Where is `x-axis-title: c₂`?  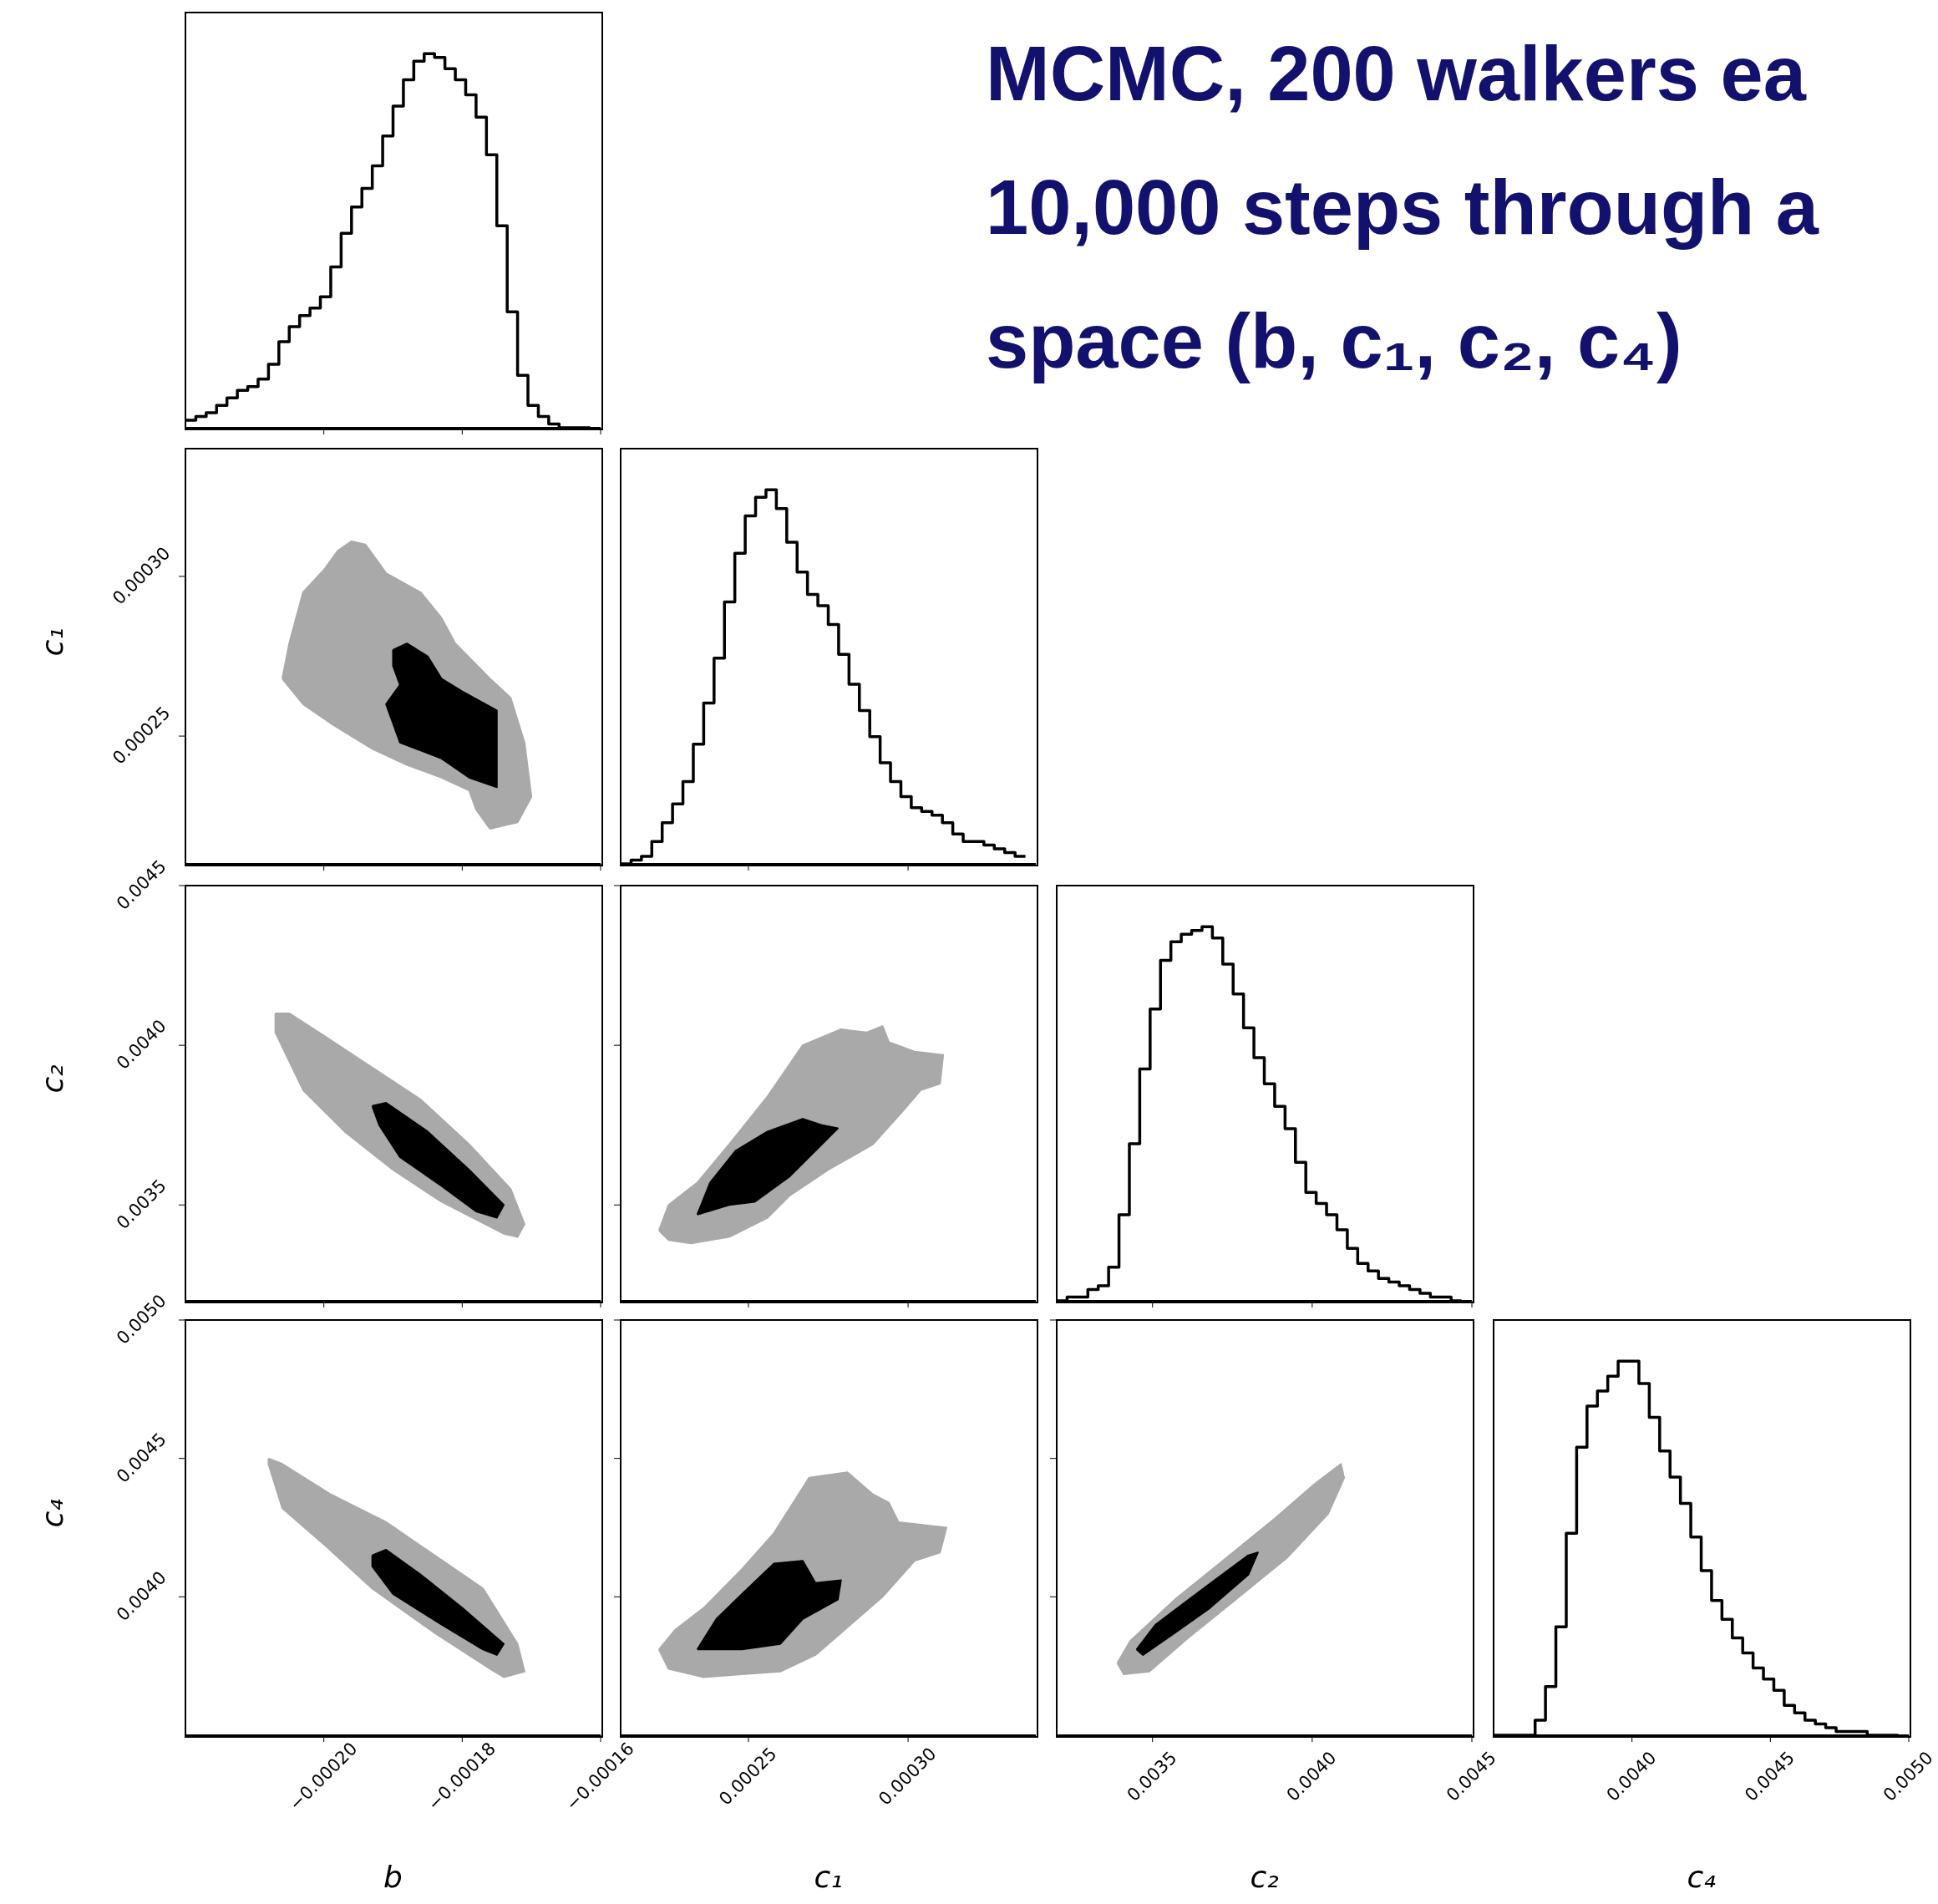 x-axis-title: c₂ is located at coordinates (1264, 1877).